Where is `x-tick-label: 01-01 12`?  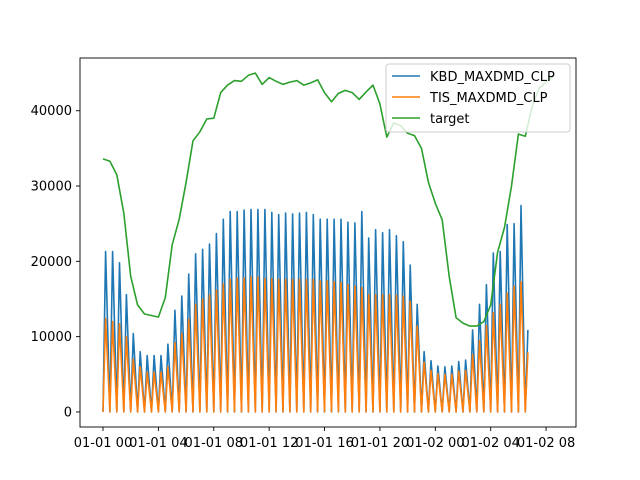
x-tick-label: 01-01 12 is located at coordinates (269, 443).